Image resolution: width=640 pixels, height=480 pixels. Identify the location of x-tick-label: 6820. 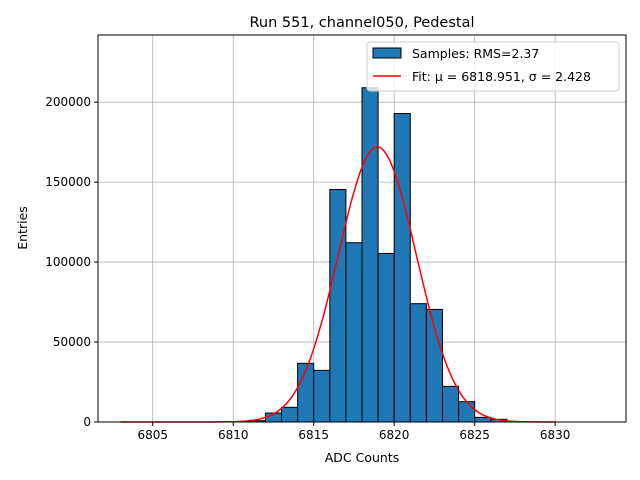
(394, 435).